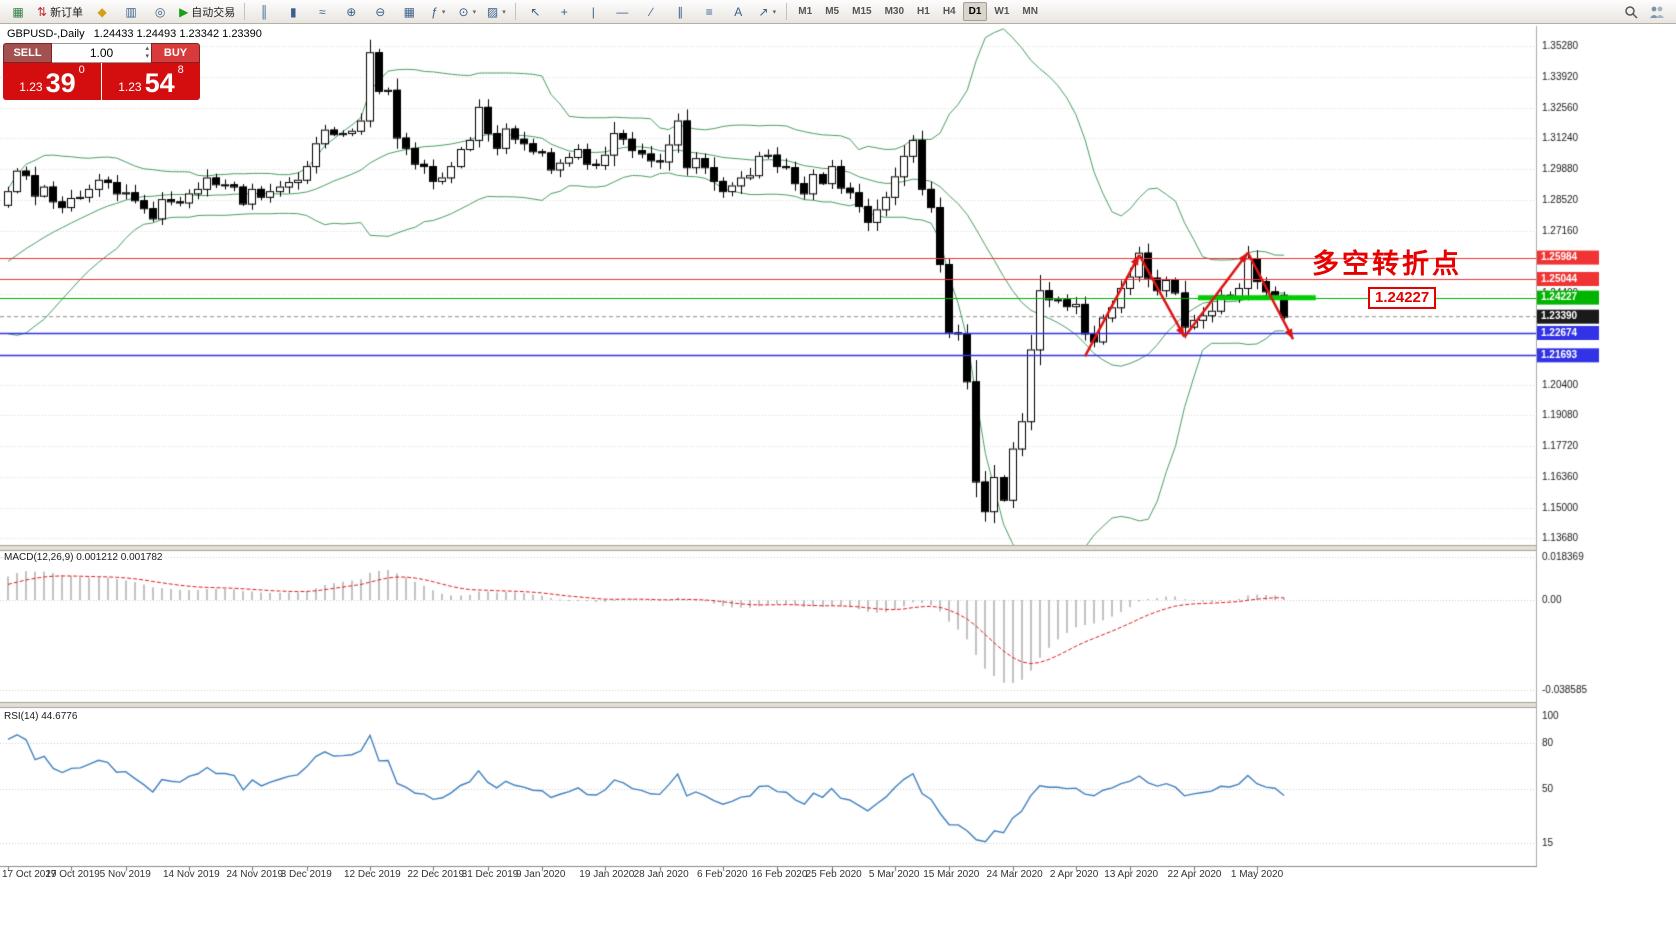 The height and width of the screenshot is (943, 1676). What do you see at coordinates (490, 874) in the screenshot?
I see `date-label: 31 Dec 2019` at bounding box center [490, 874].